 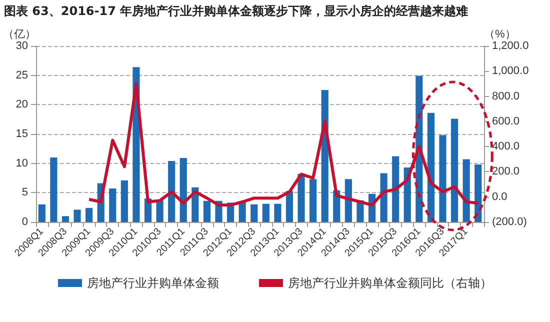 I want to click on y-tick-label: 25, so click(x=22, y=75).